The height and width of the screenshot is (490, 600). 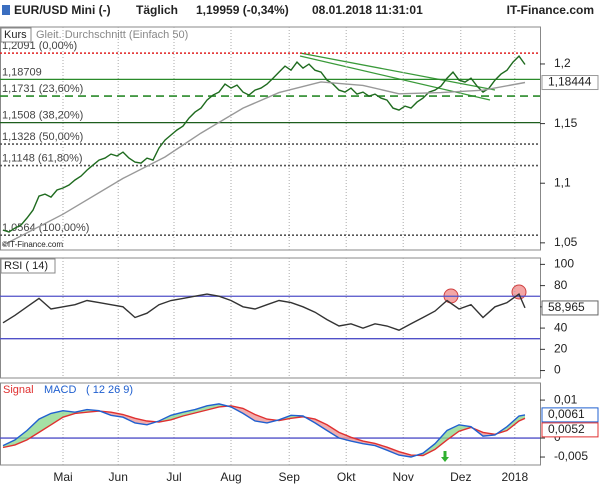 I want to click on y-tick-label: 0,01, so click(x=566, y=399).